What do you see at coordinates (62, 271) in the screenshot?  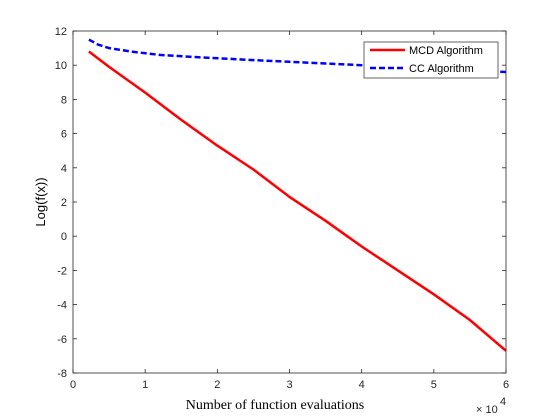 I see `y-tick-label: -2` at bounding box center [62, 271].